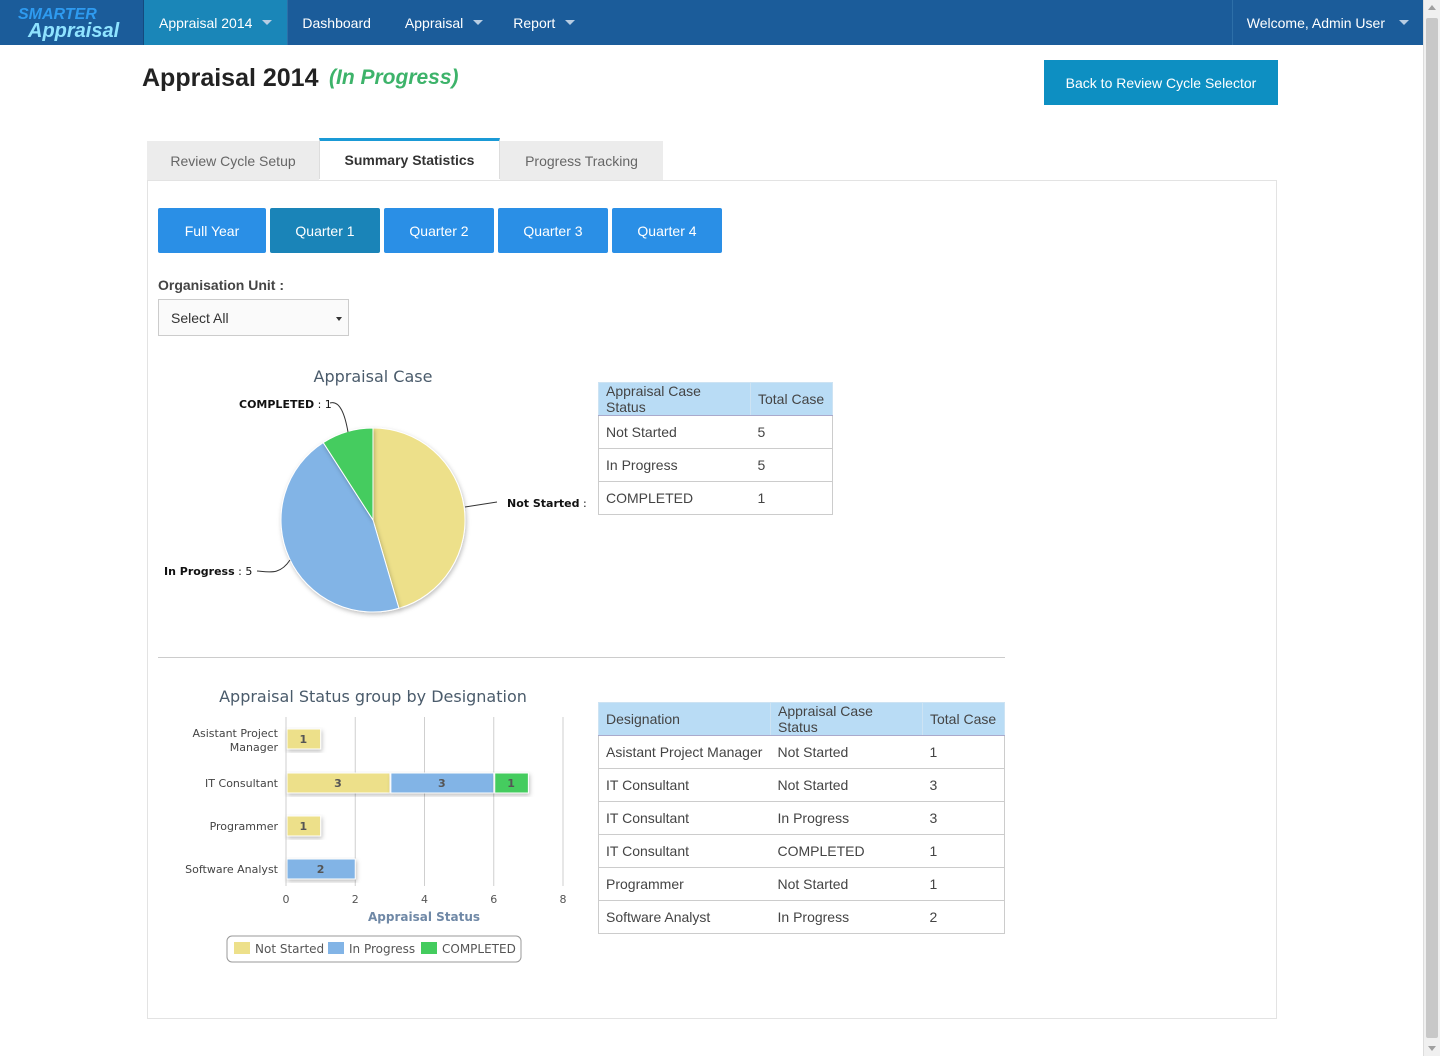 The image size is (1440, 1056). What do you see at coordinates (684, 752) in the screenshot?
I see `cell-designation: Asistant Project Manager` at bounding box center [684, 752].